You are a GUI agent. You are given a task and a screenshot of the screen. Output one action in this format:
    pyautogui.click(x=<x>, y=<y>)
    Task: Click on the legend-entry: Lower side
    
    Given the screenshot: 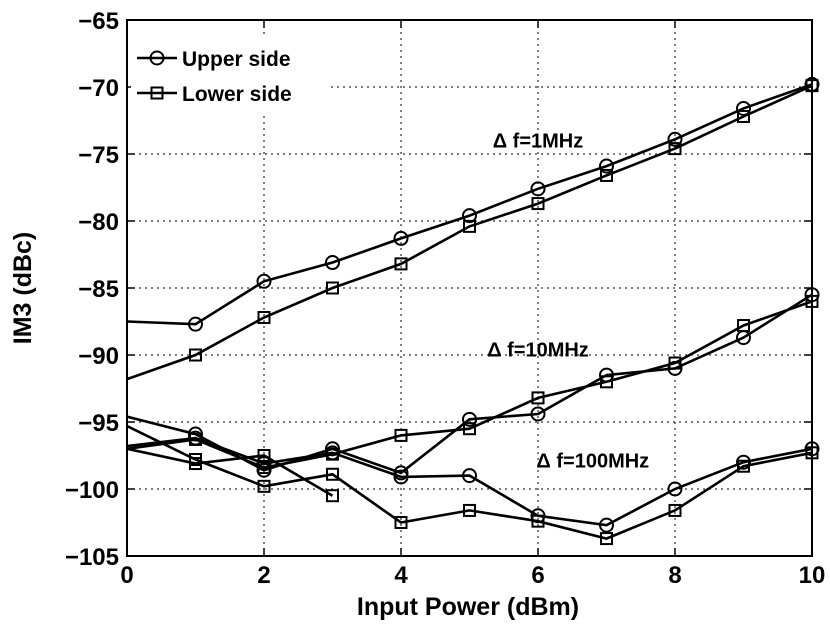 What is the action you would take?
    pyautogui.click(x=214, y=94)
    